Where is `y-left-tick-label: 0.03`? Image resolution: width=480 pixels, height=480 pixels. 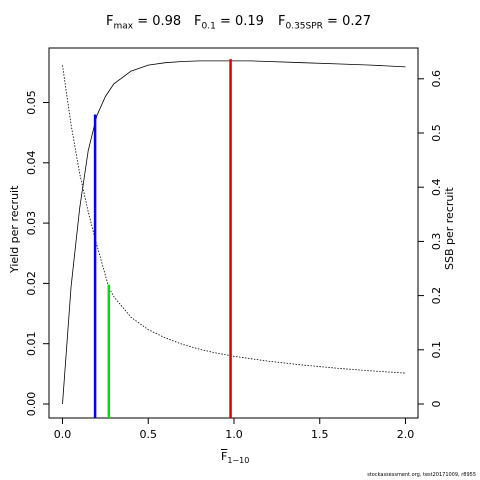 y-left-tick-label: 0.03 is located at coordinates (31, 223).